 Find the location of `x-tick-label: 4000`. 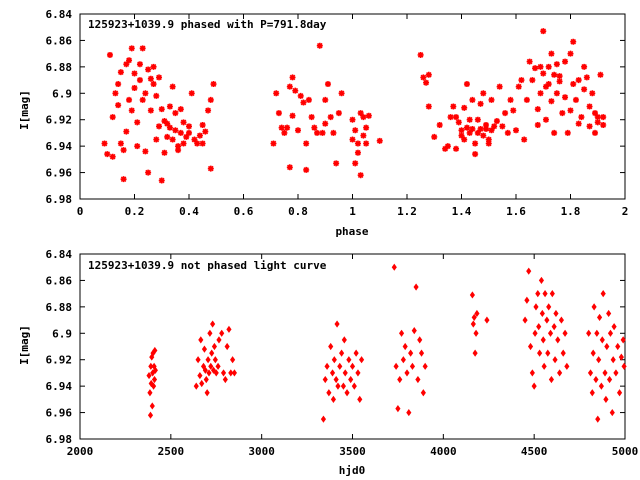

x-tick-label: 4000 is located at coordinates (443, 451).